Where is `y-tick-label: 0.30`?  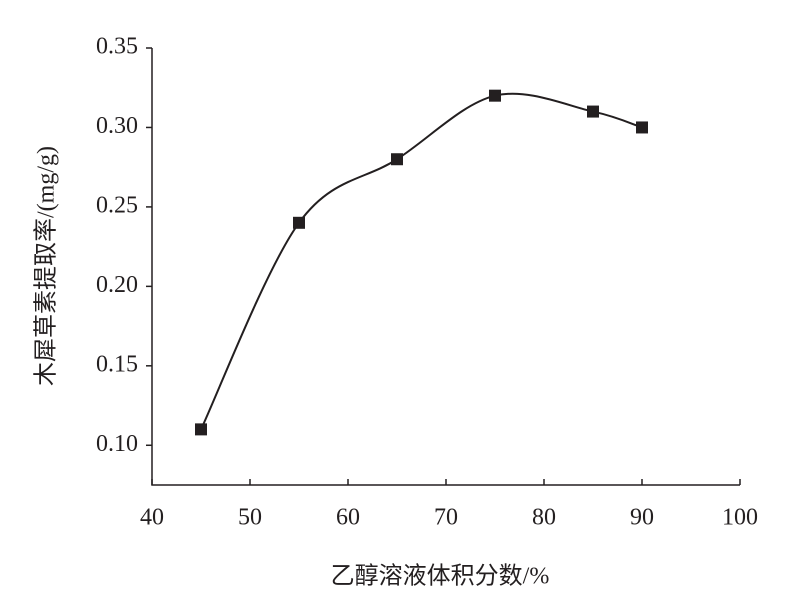
y-tick-label: 0.30 is located at coordinates (117, 126).